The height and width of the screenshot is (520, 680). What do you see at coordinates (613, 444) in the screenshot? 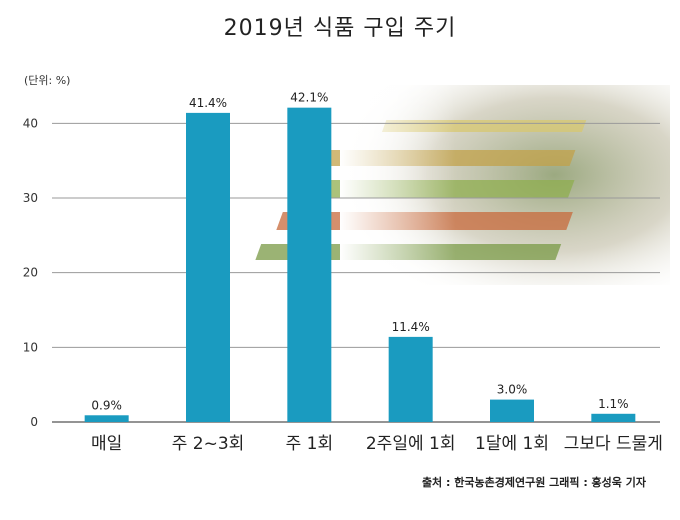
I see `x-tick-label: 그보다 드물게` at bounding box center [613, 444].